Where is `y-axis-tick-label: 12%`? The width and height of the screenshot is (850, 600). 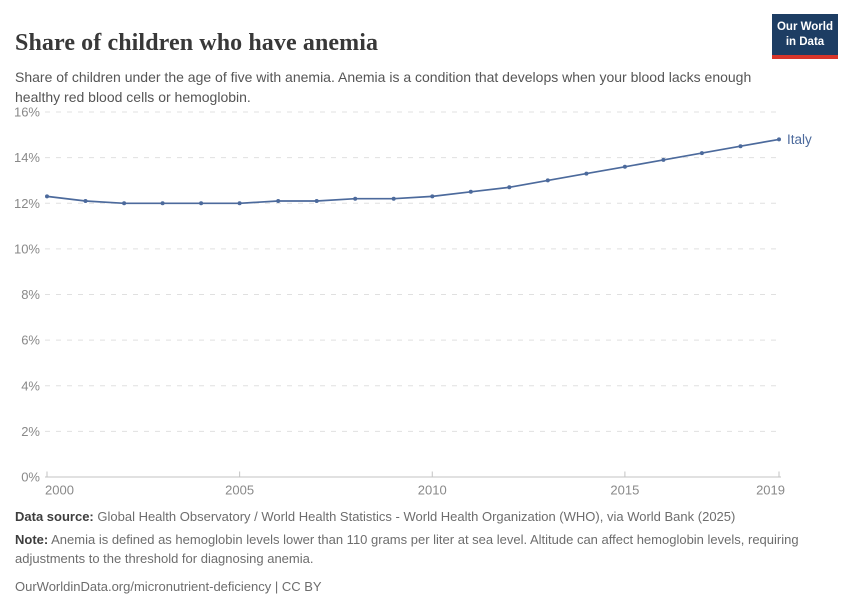 y-axis-tick-label: 12% is located at coordinates (27, 203).